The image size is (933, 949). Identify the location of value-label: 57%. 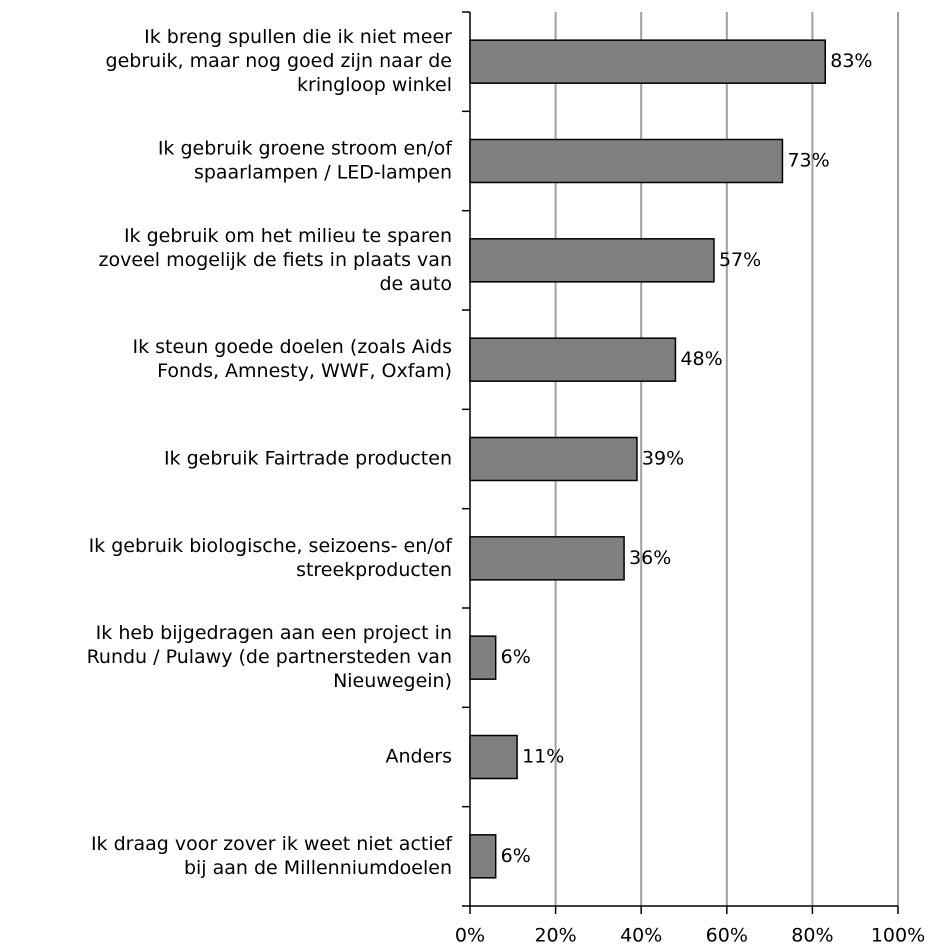
(740, 260).